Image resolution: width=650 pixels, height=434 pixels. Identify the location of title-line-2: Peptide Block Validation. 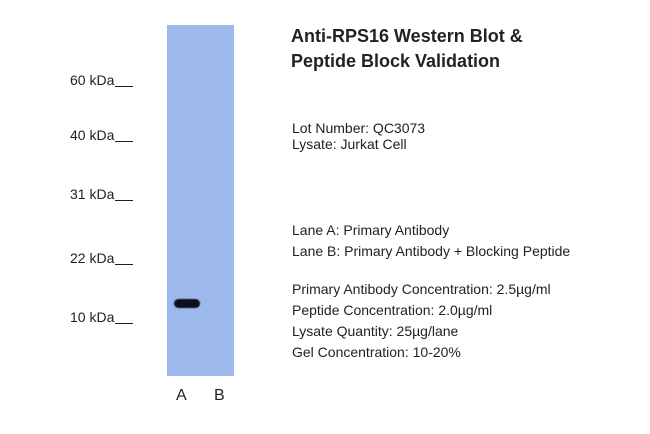
(396, 61).